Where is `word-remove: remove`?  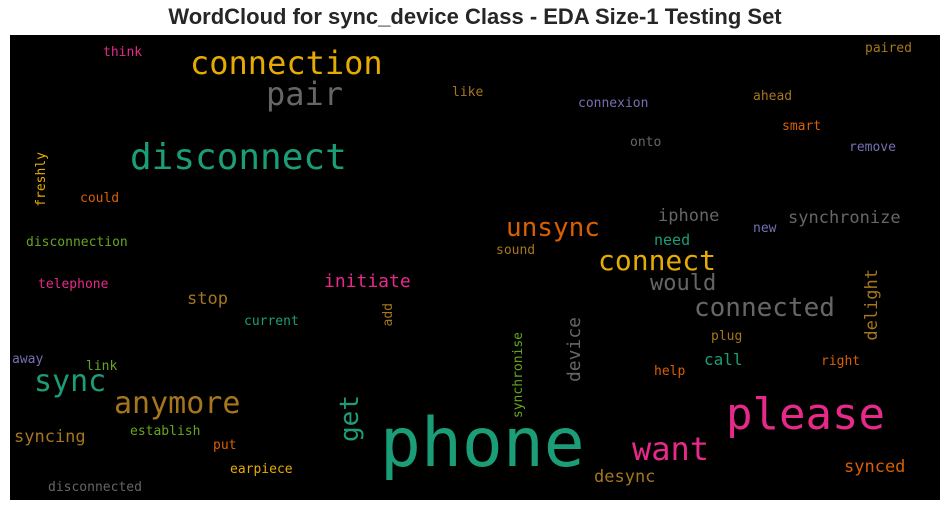
word-remove: remove is located at coordinates (872, 147).